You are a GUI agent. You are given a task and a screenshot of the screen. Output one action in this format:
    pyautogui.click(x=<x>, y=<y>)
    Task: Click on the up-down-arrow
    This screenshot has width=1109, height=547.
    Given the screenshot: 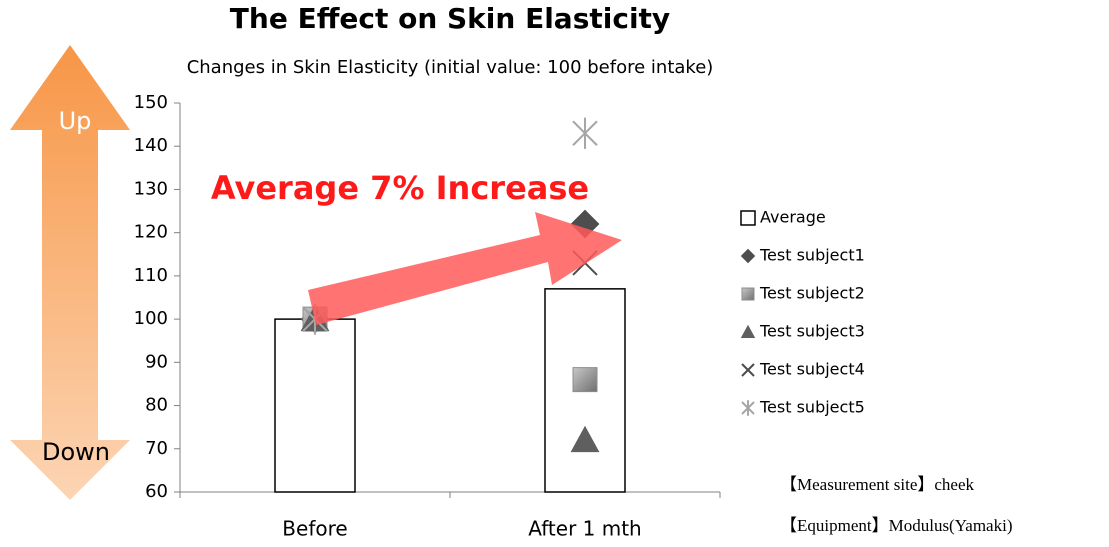 What is the action you would take?
    pyautogui.click(x=70, y=272)
    